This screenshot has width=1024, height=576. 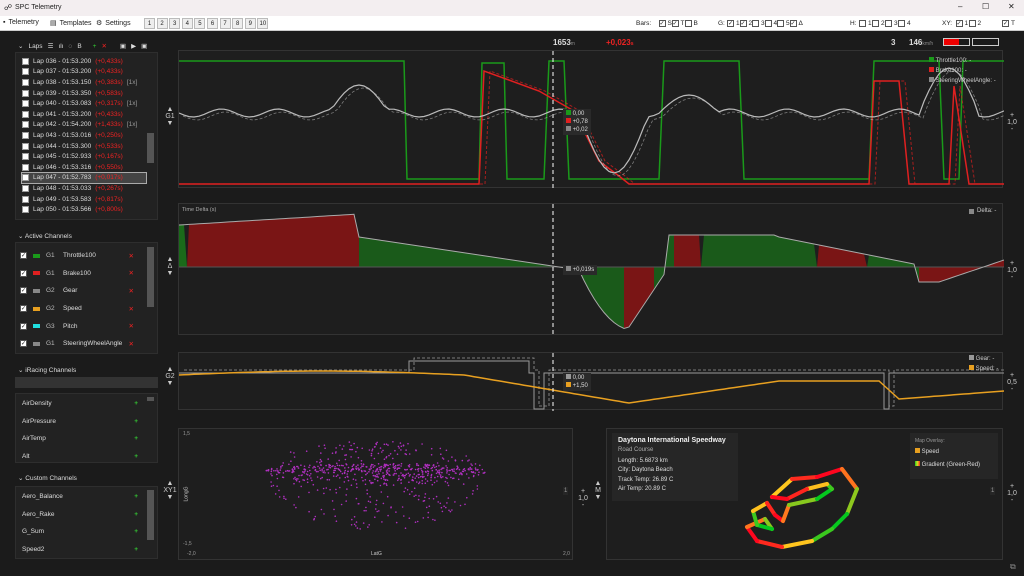 I want to click on custom_channels-item: Aero_Rake +, so click(x=83, y=515).